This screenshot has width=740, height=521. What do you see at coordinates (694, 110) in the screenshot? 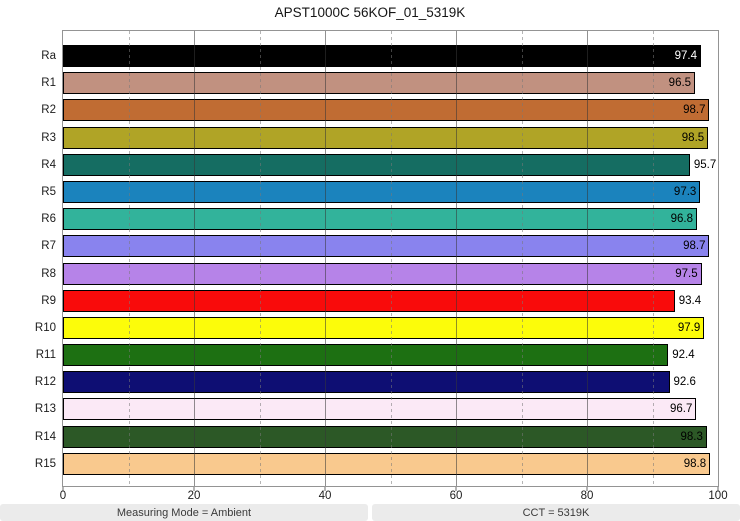
I see `bar-value-R2: 98.7` at bounding box center [694, 110].